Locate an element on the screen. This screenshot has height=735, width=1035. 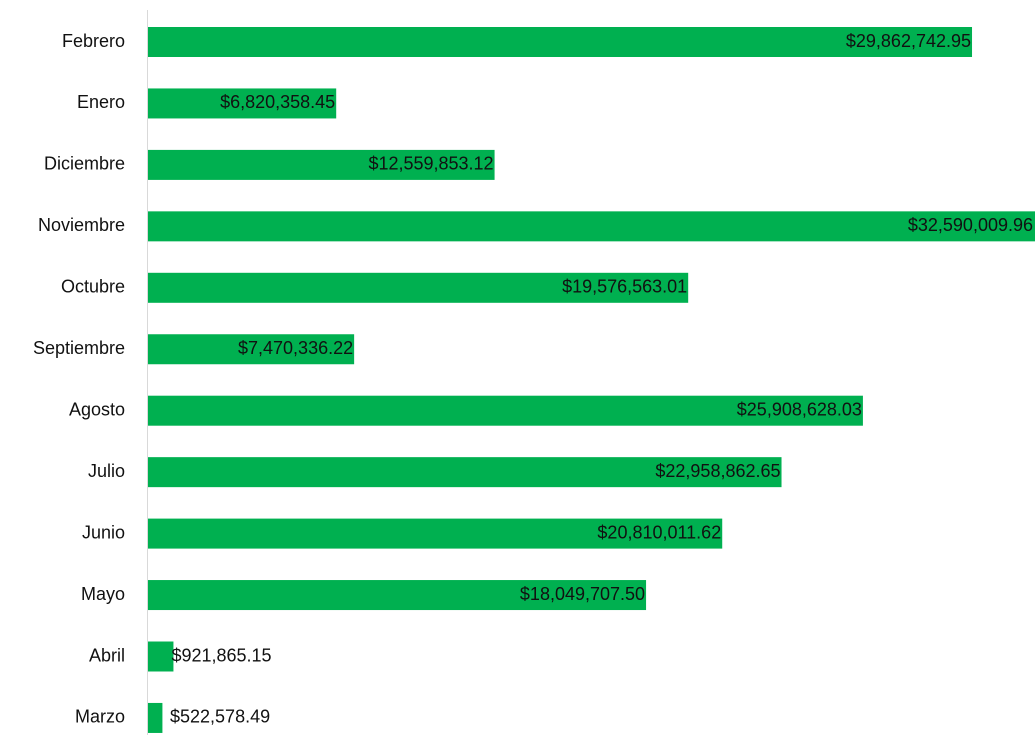
y-tick-label: Noviembre is located at coordinates (81, 225).